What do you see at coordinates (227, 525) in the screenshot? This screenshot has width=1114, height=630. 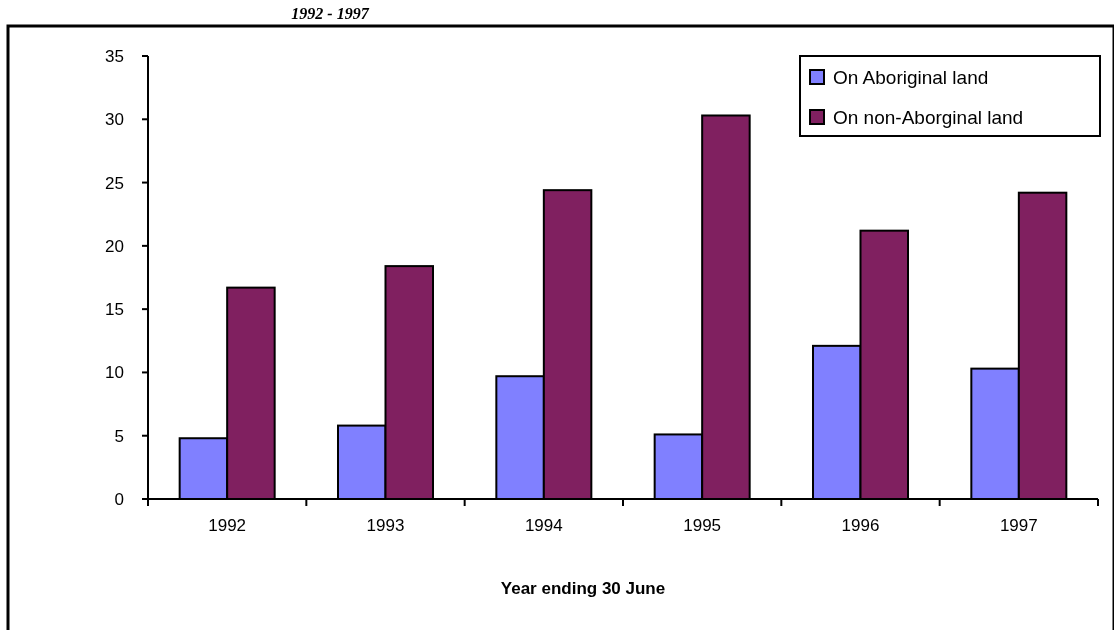 I see `x-tick-label: 1992` at bounding box center [227, 525].